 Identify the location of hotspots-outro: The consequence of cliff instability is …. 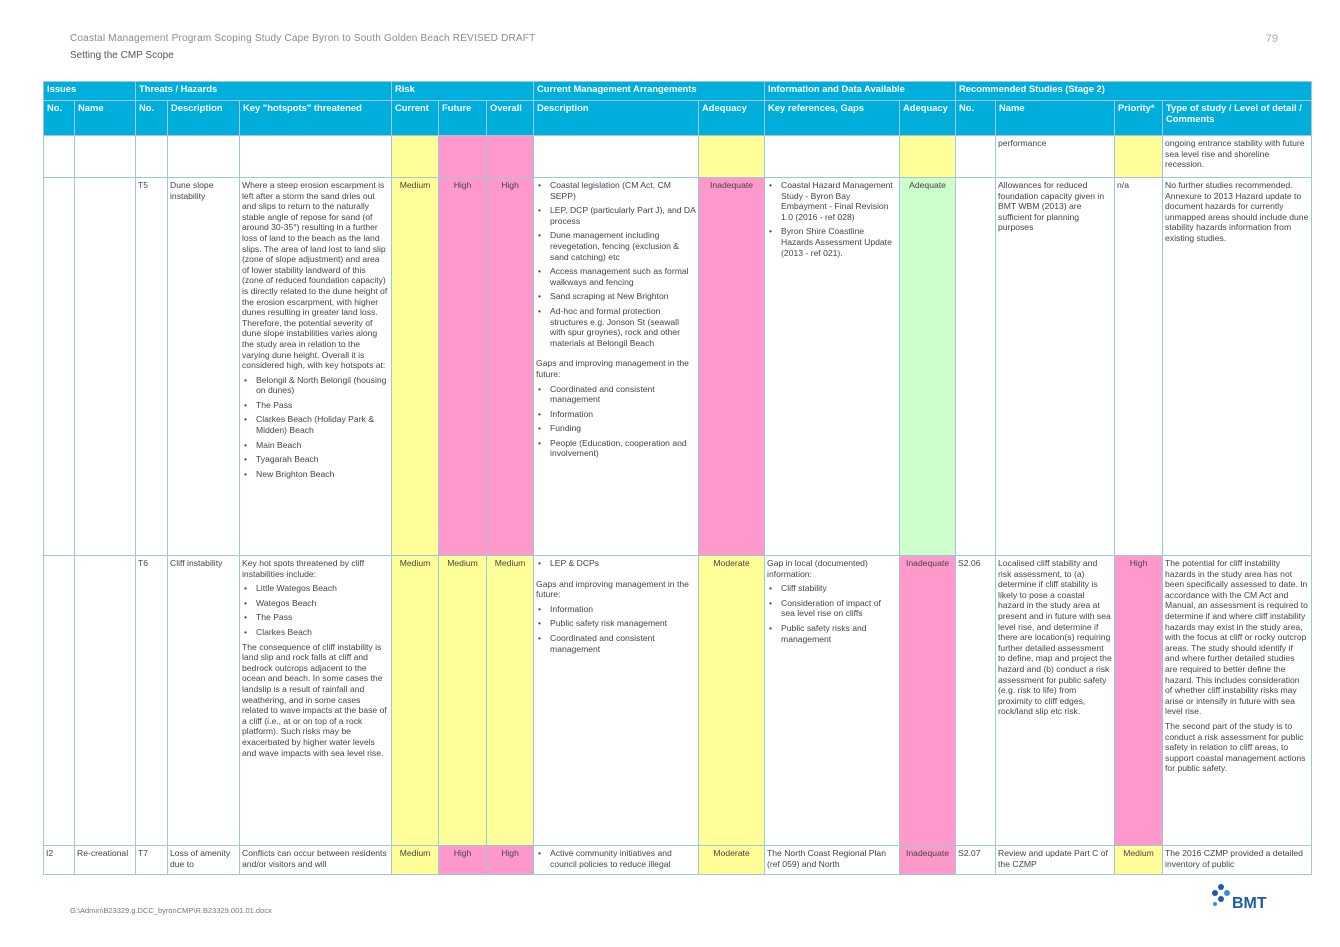
(314, 699).